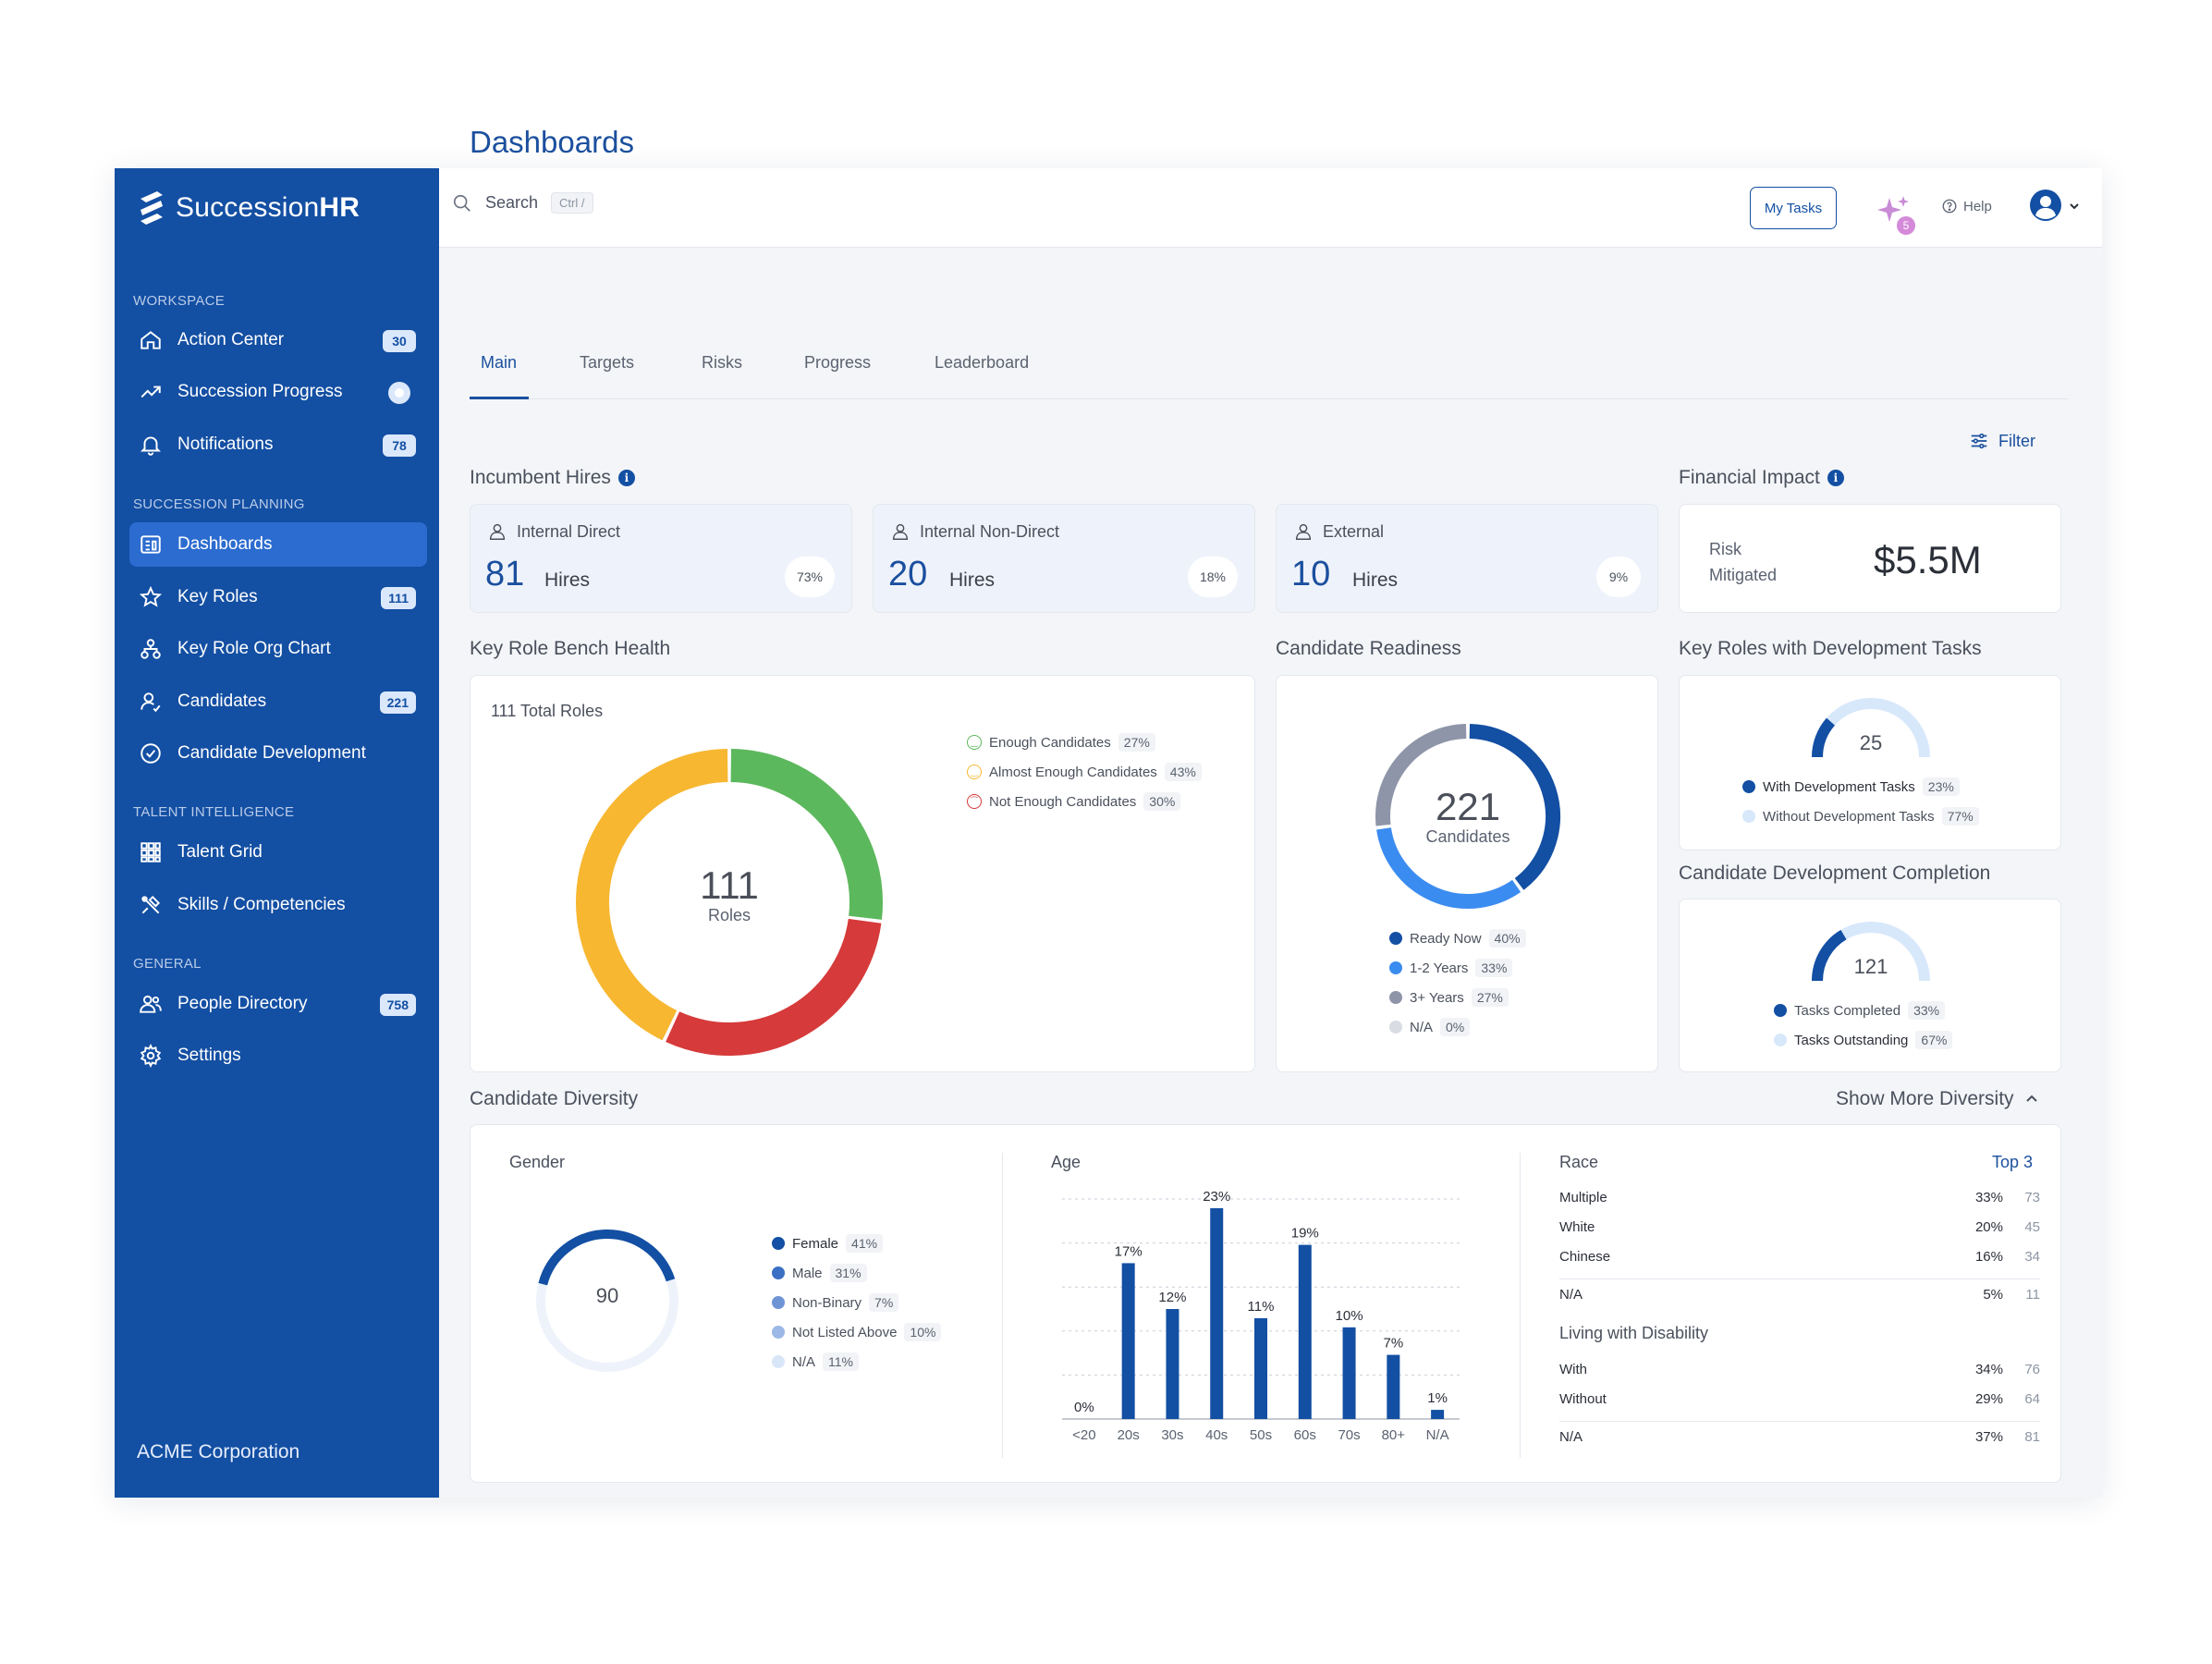 The height and width of the screenshot is (1664, 2212). I want to click on bench-donut-center: 111 Roles, so click(729, 895).